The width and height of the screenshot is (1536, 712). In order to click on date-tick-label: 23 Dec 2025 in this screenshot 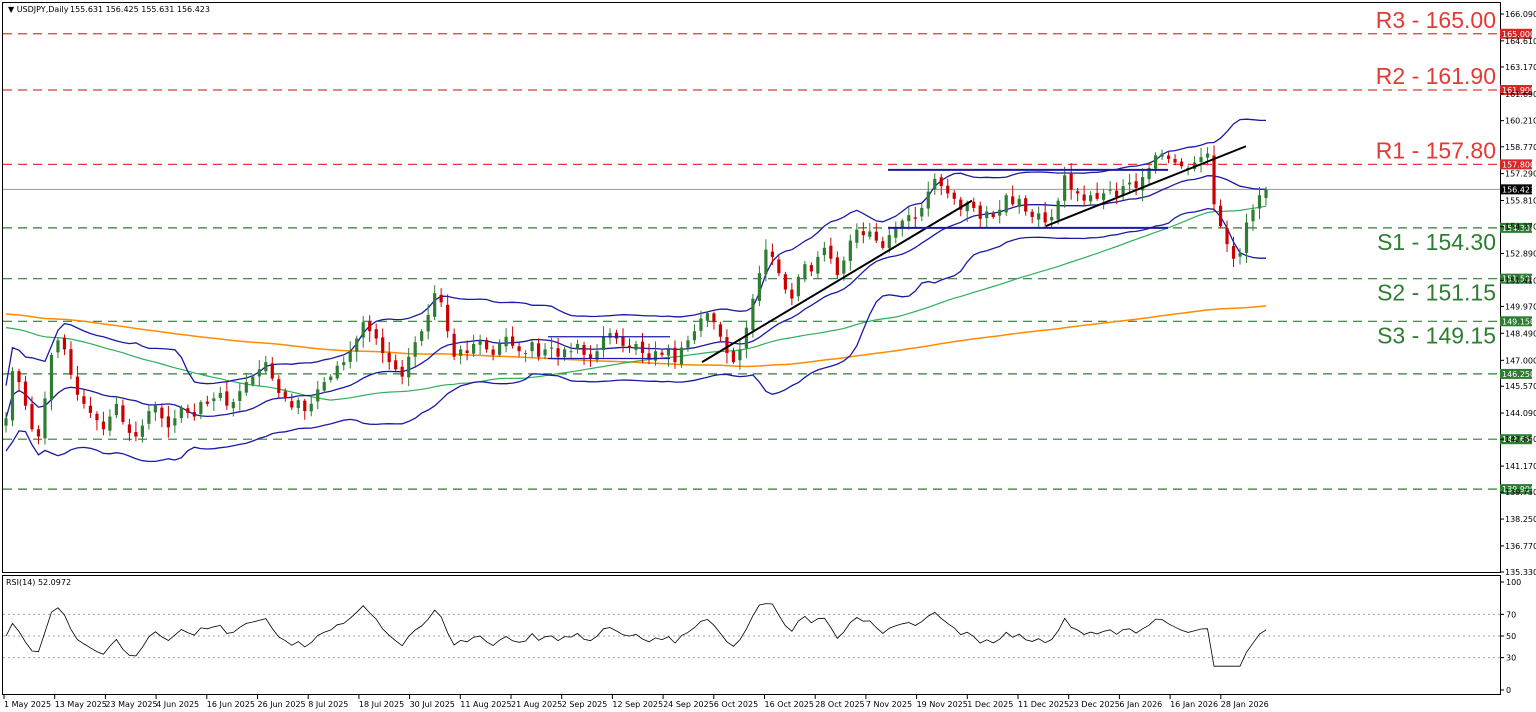, I will do `click(1094, 704)`.